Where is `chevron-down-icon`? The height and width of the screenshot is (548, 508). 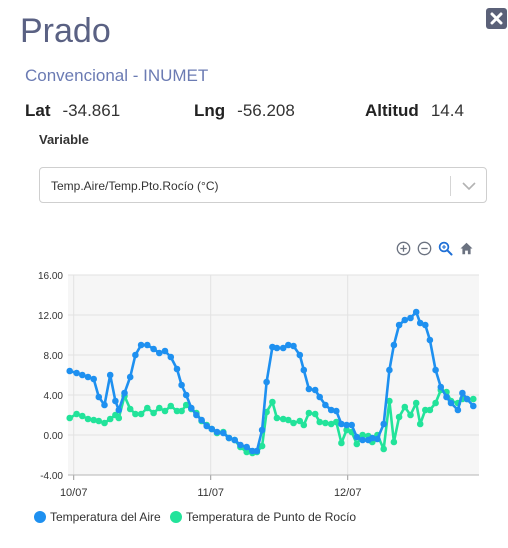 chevron-down-icon is located at coordinates (469, 186).